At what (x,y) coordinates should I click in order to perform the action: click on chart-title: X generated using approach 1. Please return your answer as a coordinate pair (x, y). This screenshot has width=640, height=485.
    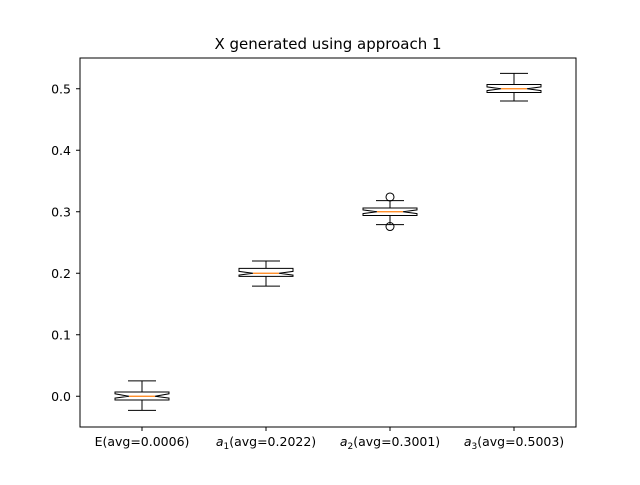
    Looking at the image, I should click on (327, 44).